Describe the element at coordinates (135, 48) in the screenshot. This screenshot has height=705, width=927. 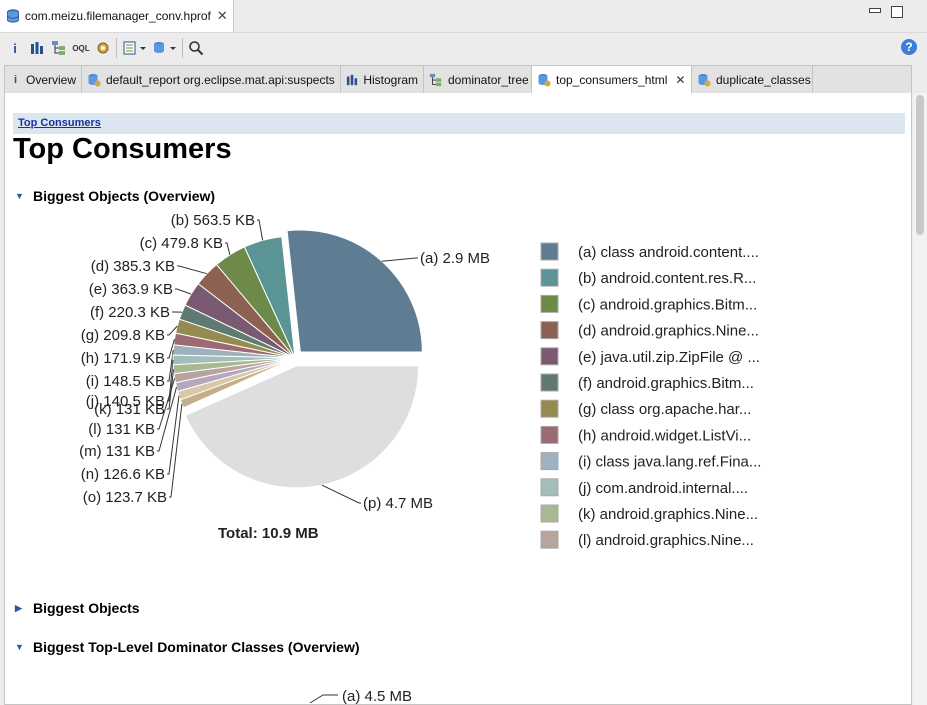
I see `run-report-icon` at that location.